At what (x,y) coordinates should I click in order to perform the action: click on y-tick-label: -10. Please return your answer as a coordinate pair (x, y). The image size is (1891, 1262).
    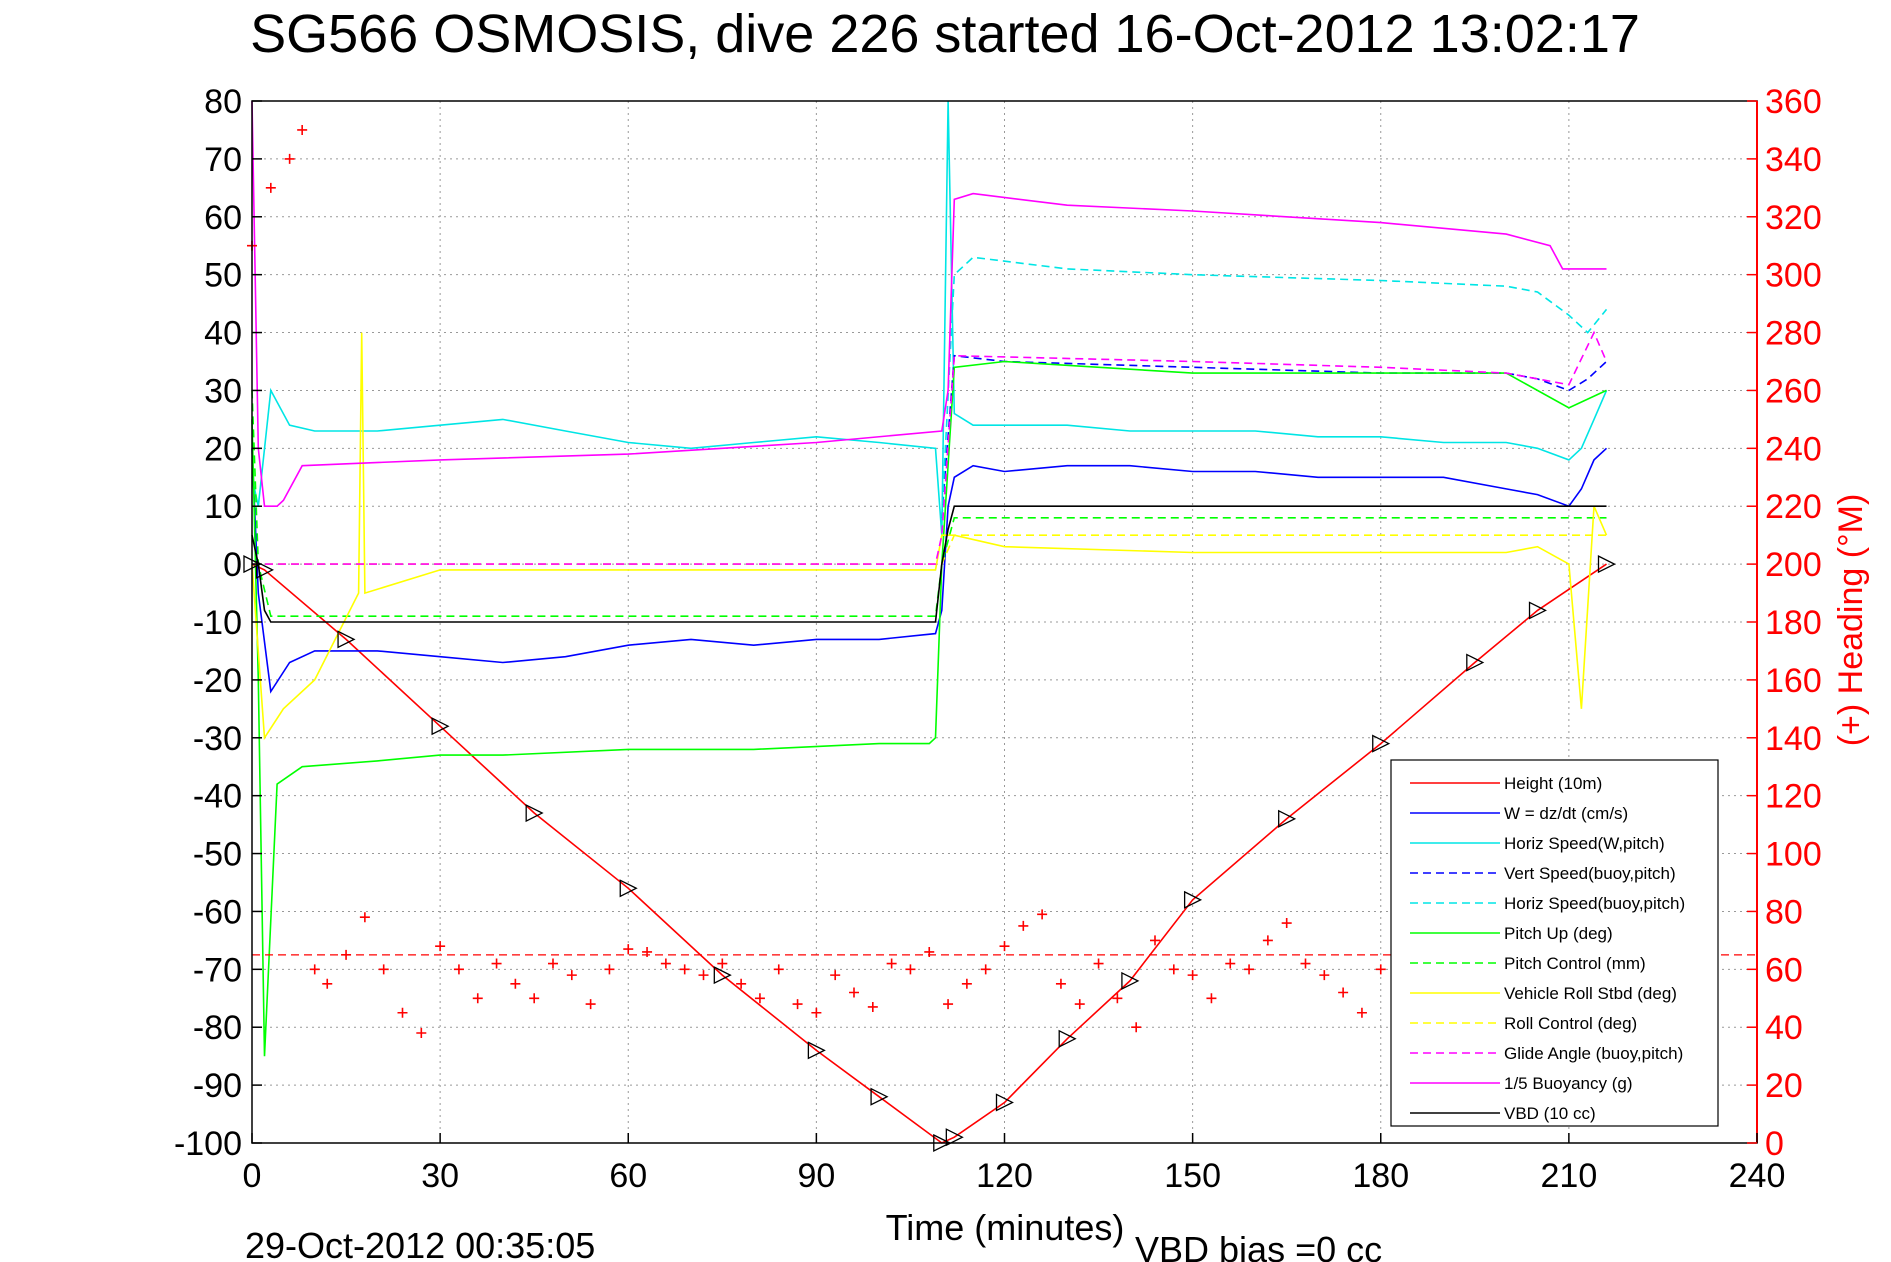
    Looking at the image, I should click on (217, 623).